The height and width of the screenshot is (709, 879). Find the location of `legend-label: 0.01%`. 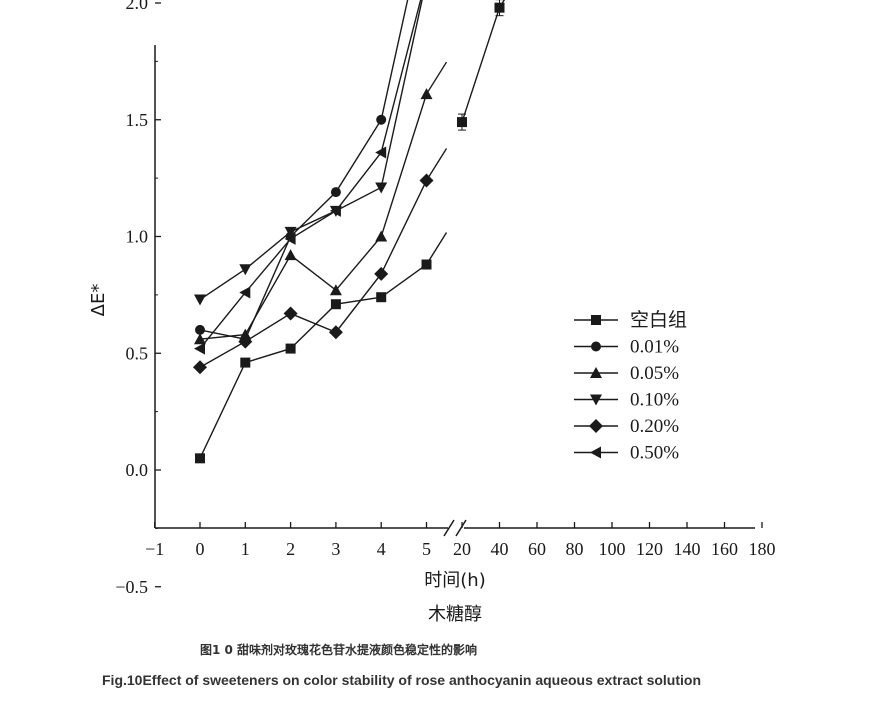

legend-label: 0.01% is located at coordinates (654, 347).